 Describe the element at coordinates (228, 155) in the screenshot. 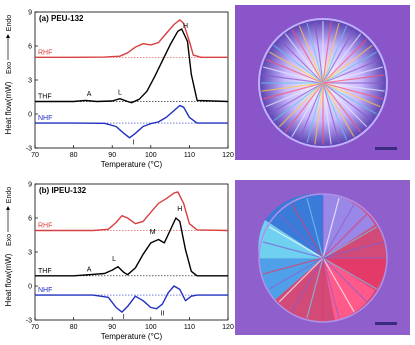

I see `x-tick-label: 120` at that location.